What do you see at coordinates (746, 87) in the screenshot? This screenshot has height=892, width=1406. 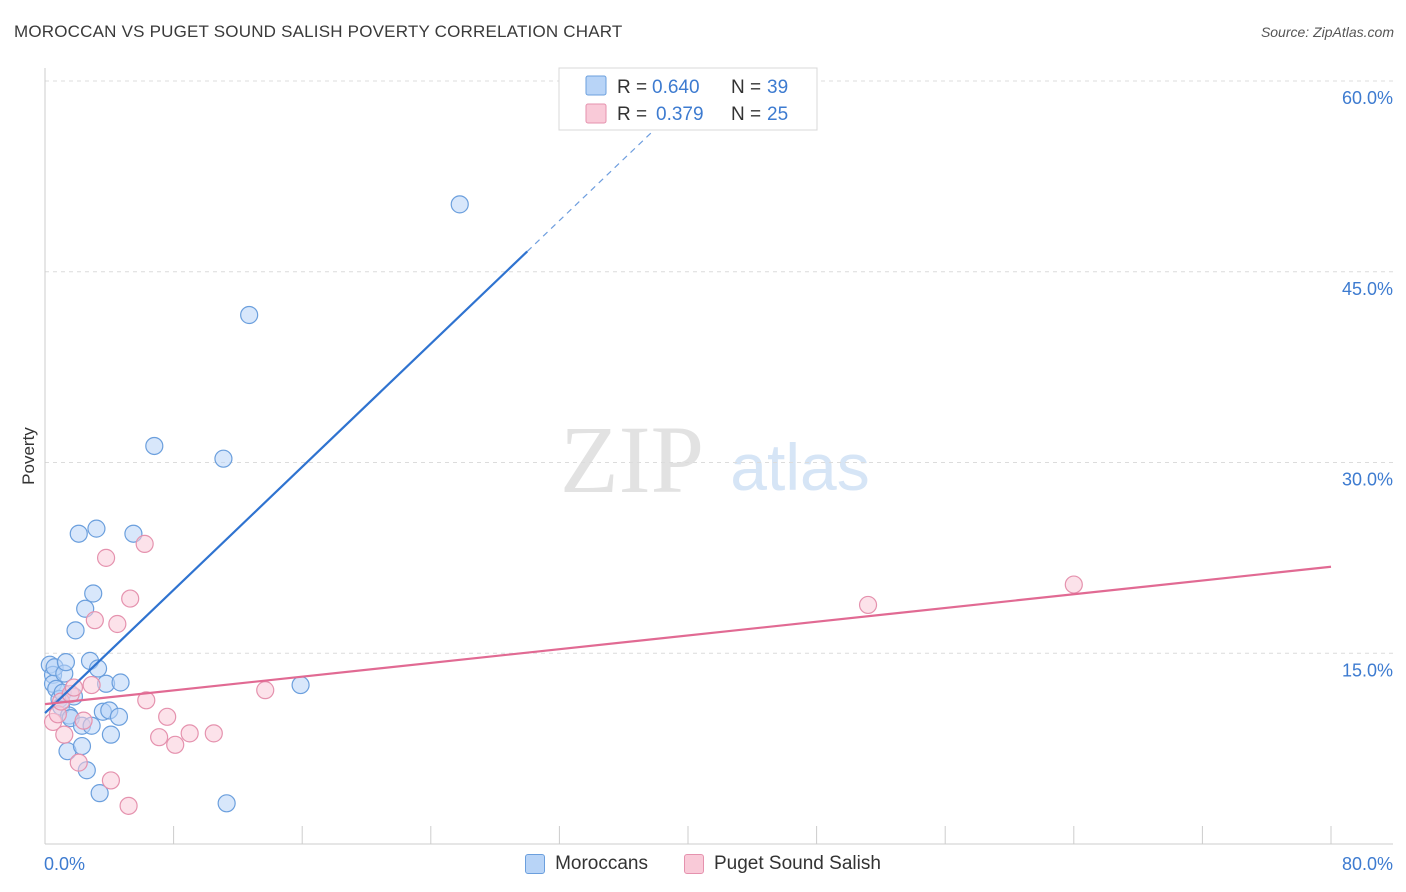 I see `stats-n-label-1: N =` at bounding box center [746, 87].